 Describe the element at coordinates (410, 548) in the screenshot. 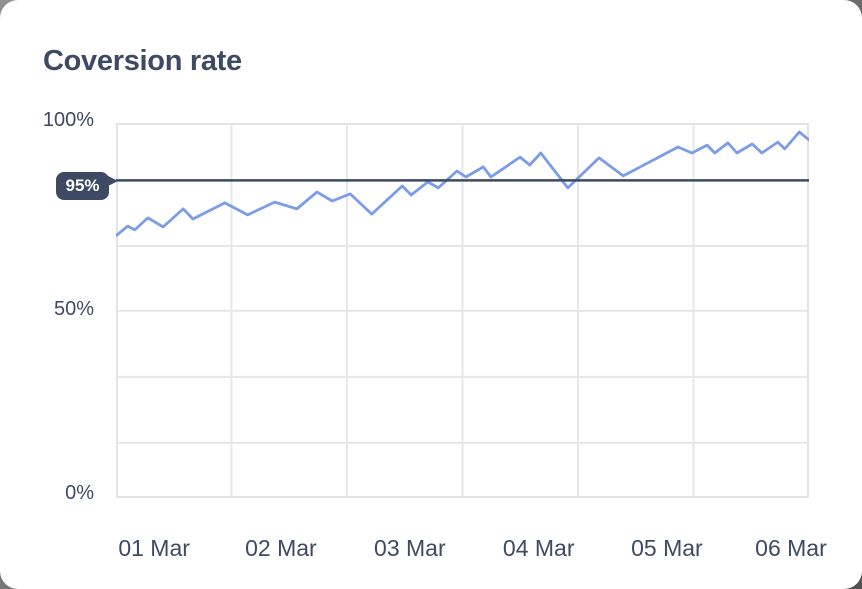

I see `x-axis-tick: 03 Mar` at that location.